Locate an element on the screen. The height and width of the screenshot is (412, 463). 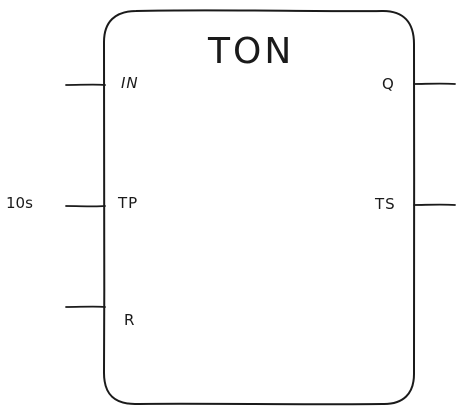
input-pin-in-label: IN is located at coordinates (130, 83).